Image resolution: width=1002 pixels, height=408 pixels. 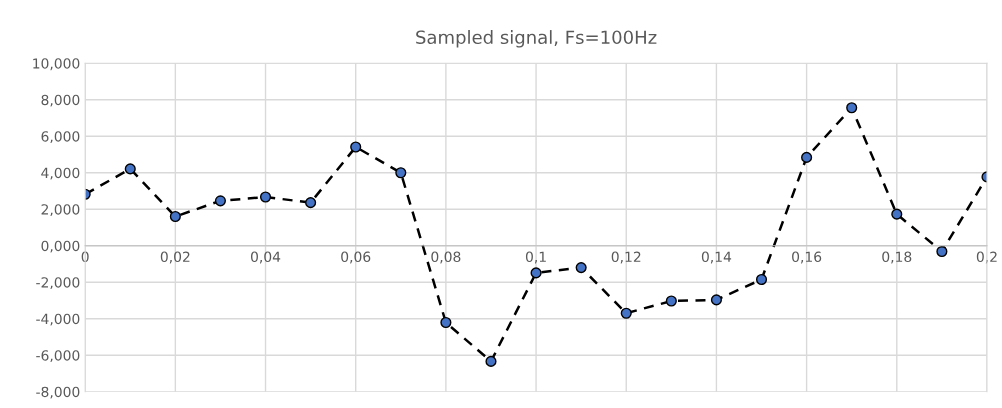 I want to click on y-tick-label: -4,000, so click(x=58, y=319).